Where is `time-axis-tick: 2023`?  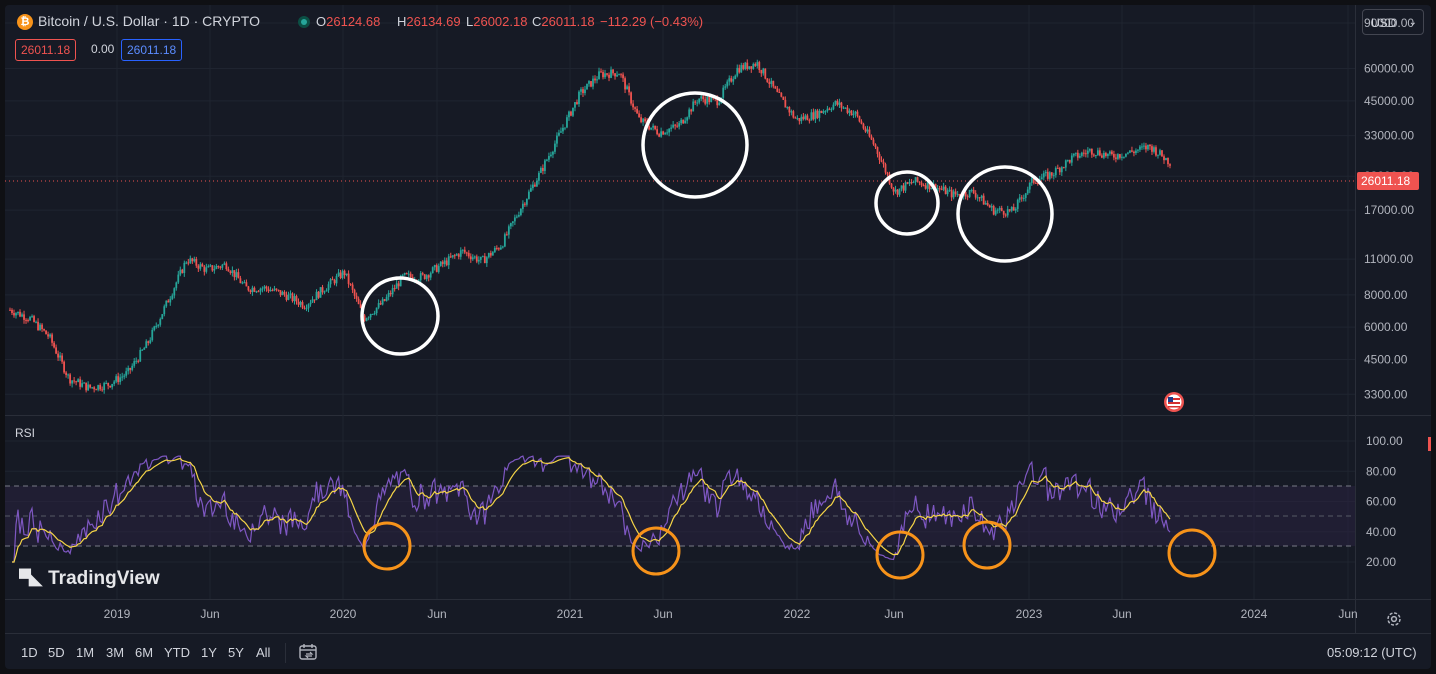 time-axis-tick: 2023 is located at coordinates (1029, 614).